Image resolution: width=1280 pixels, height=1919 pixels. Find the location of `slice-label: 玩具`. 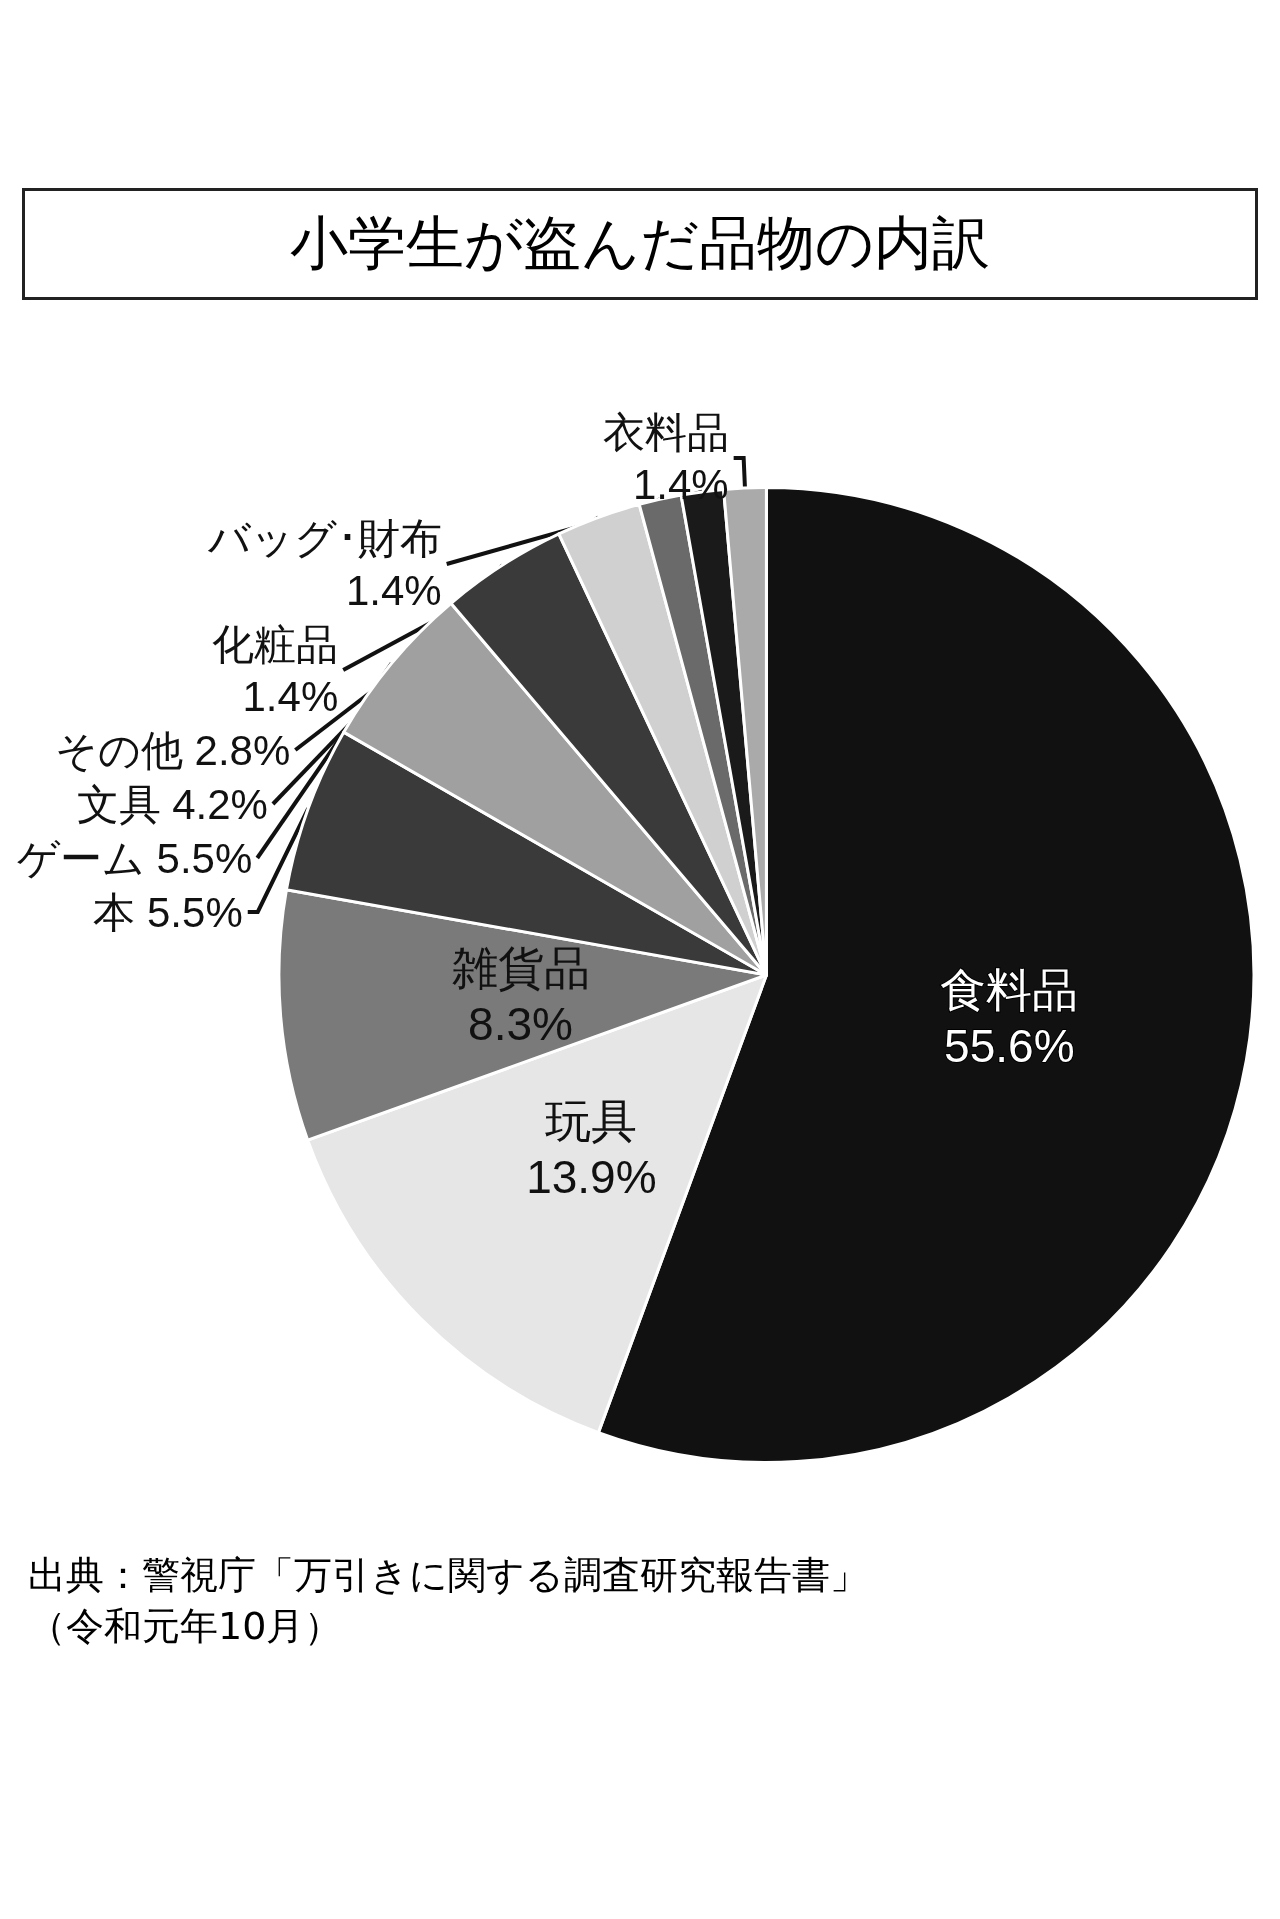

slice-label: 玩具 is located at coordinates (591, 1120).